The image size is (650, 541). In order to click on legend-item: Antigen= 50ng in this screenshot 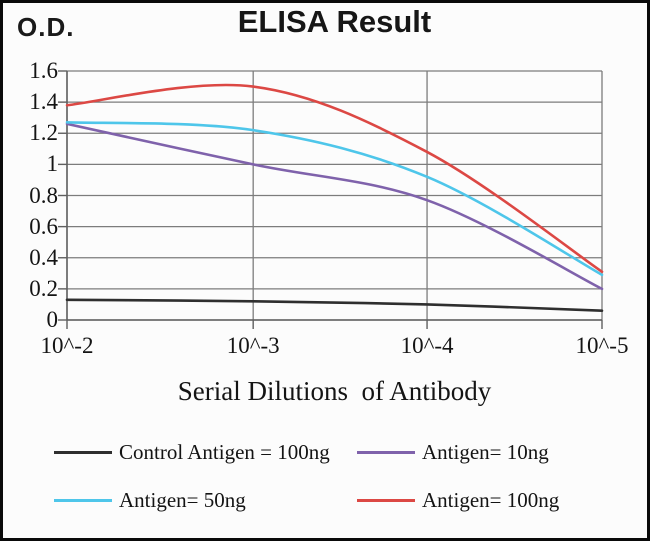, I will do `click(150, 500)`.